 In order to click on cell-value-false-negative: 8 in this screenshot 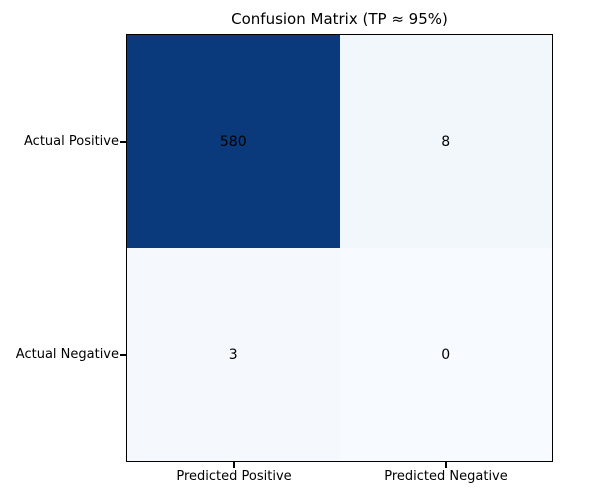, I will do `click(446, 141)`.